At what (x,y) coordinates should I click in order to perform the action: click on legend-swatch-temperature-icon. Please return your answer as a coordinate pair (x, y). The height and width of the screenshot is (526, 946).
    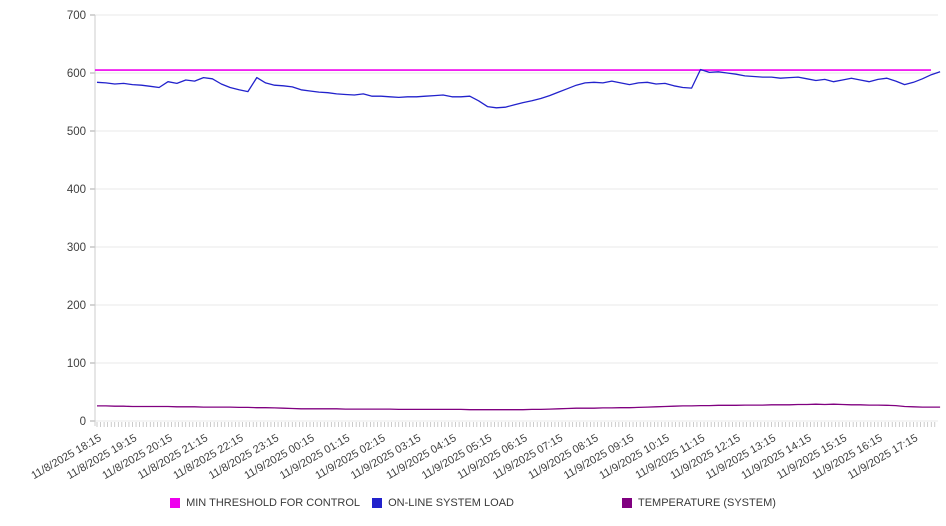
    Looking at the image, I should click on (626, 503).